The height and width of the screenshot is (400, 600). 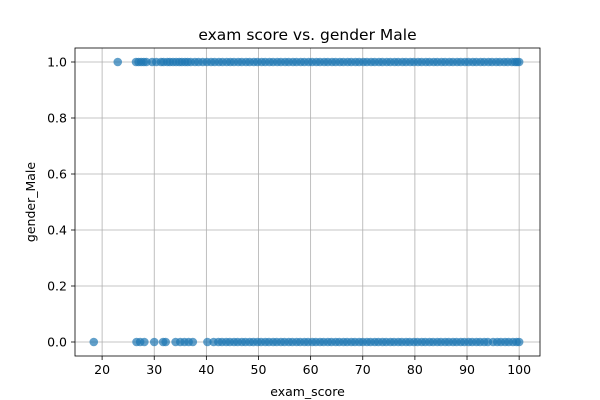 What do you see at coordinates (57, 62) in the screenshot?
I see `y-tick-label: 1.0` at bounding box center [57, 62].